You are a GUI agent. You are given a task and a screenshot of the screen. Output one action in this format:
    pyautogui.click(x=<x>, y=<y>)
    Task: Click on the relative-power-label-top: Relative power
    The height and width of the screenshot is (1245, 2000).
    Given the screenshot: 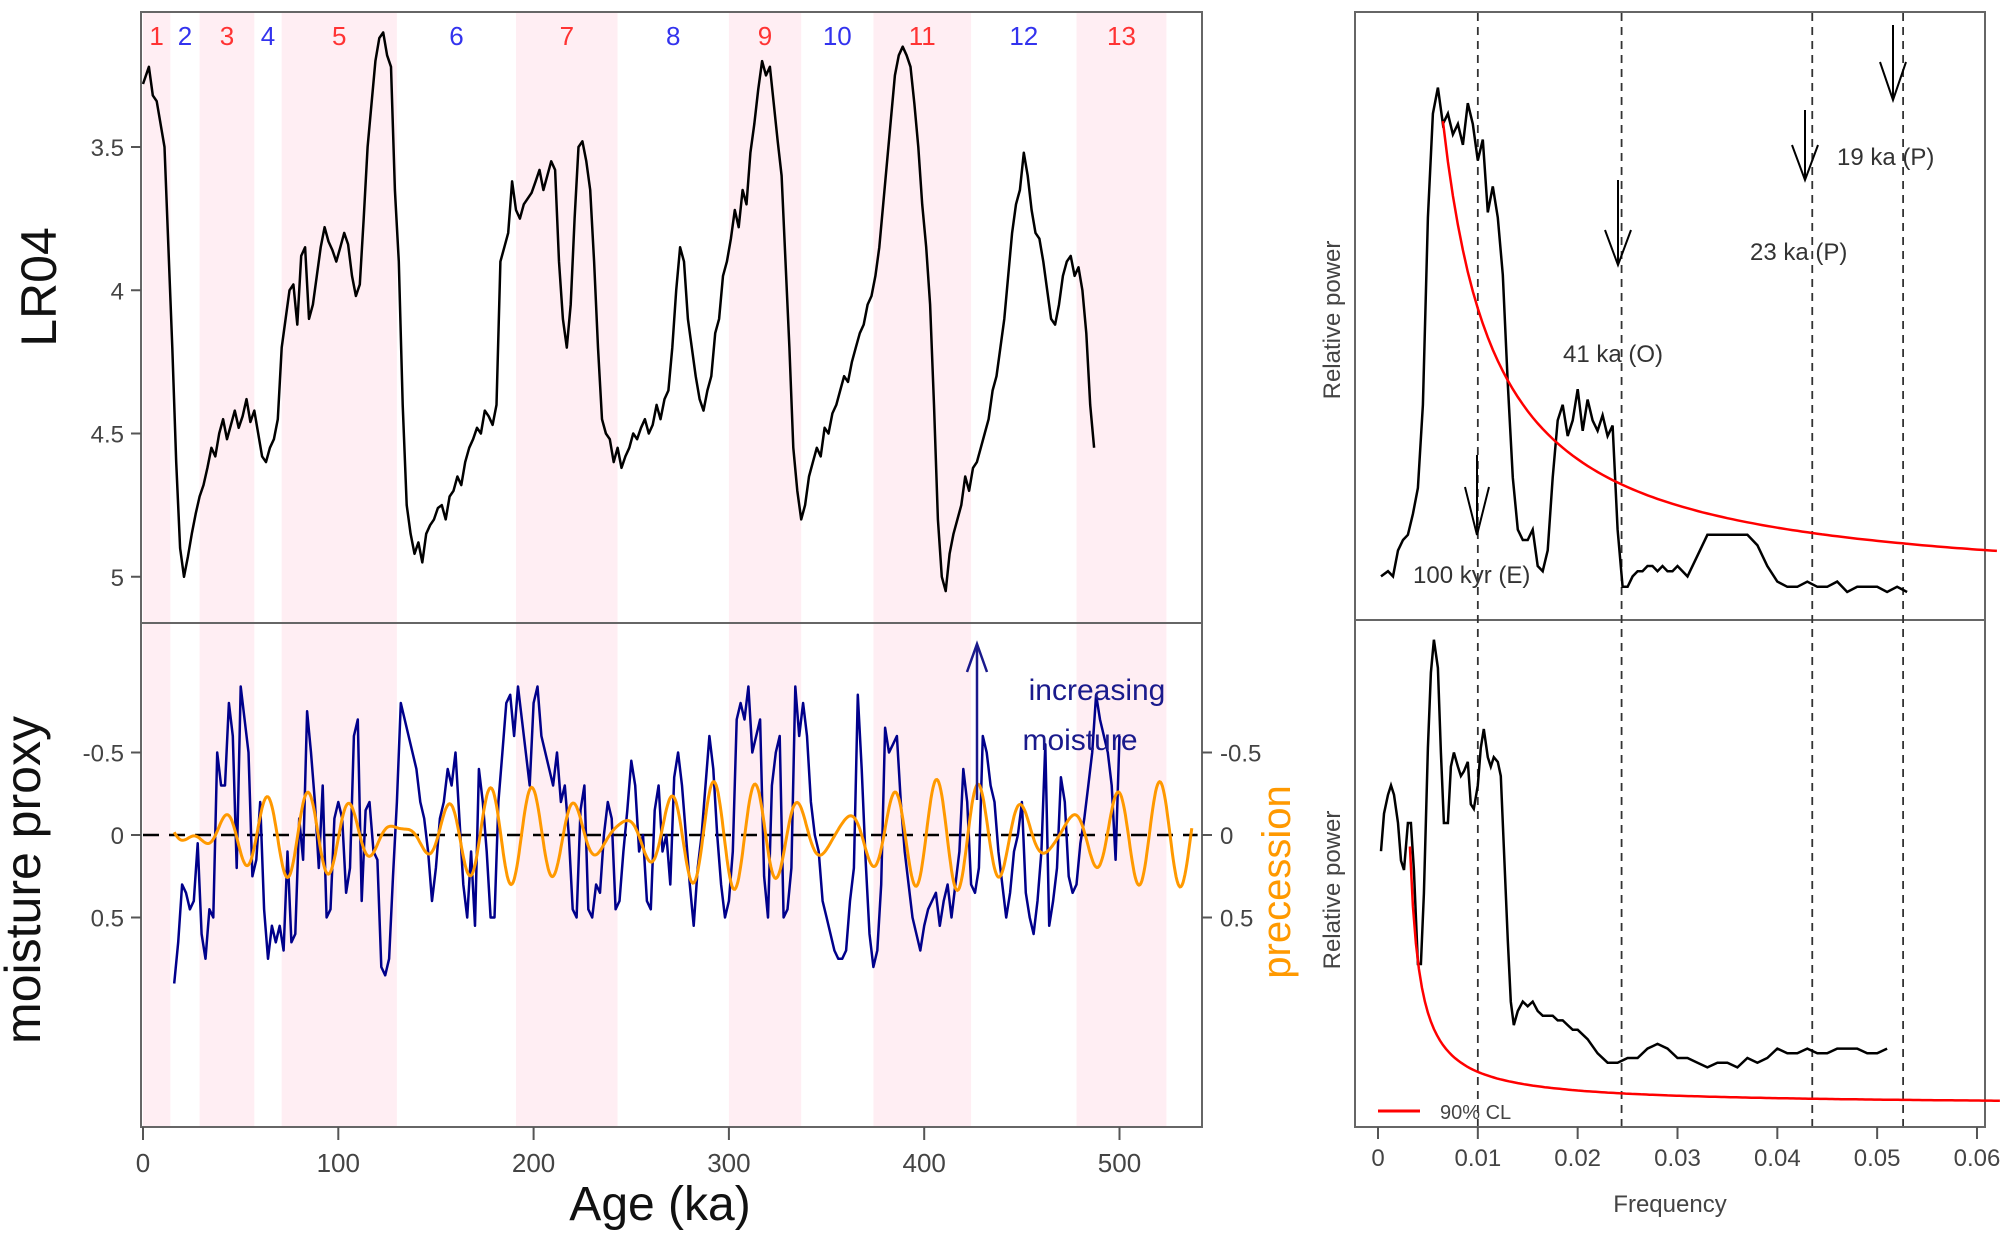 What is the action you would take?
    pyautogui.click(x=1332, y=320)
    